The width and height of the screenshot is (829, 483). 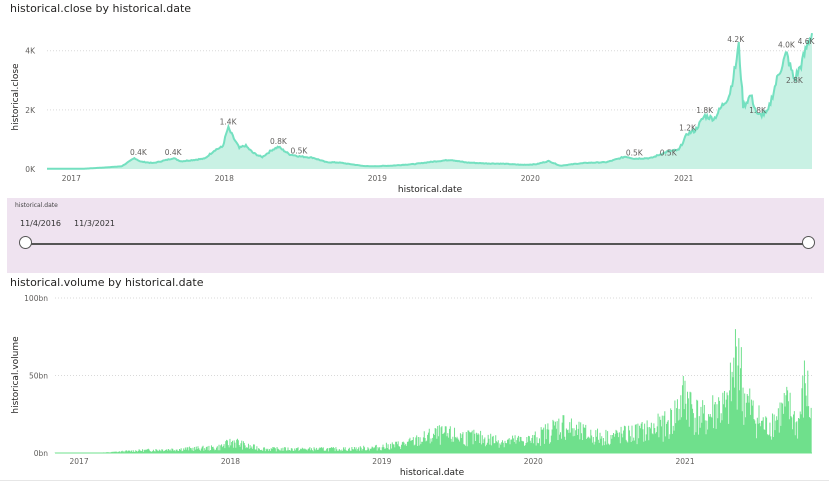 What do you see at coordinates (30, 110) in the screenshot?
I see `close-y-tick-label: 2K` at bounding box center [30, 110].